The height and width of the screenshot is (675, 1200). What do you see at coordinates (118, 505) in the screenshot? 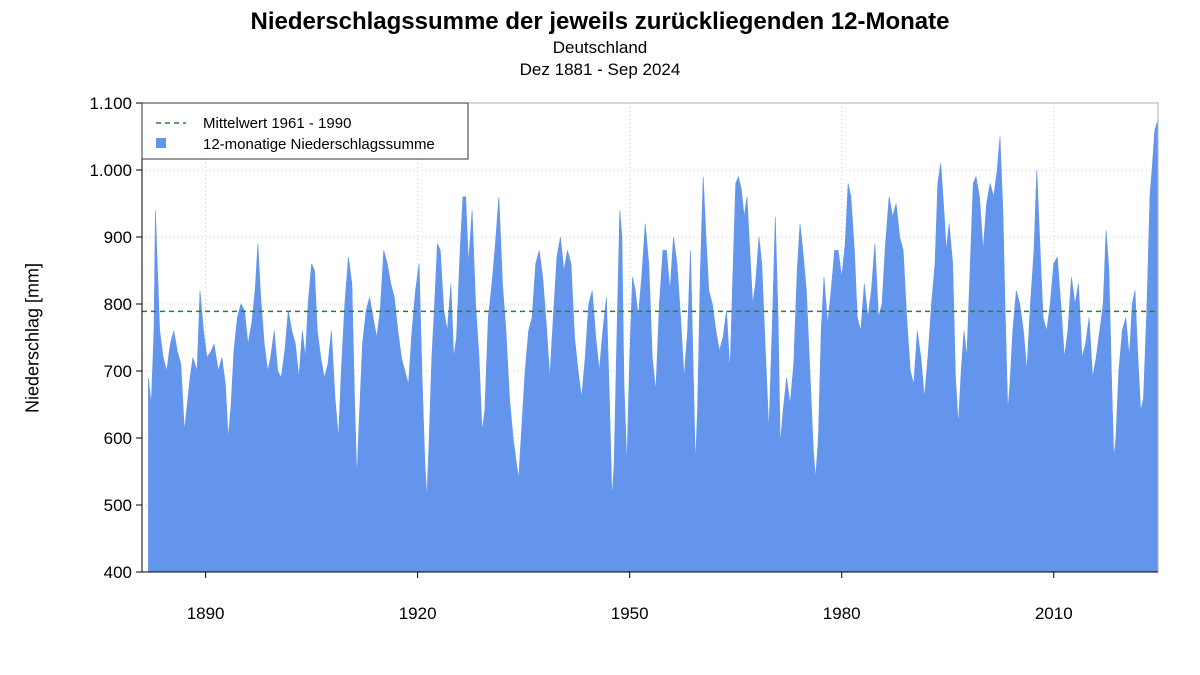
I see `y-tick-label: 500` at bounding box center [118, 505].